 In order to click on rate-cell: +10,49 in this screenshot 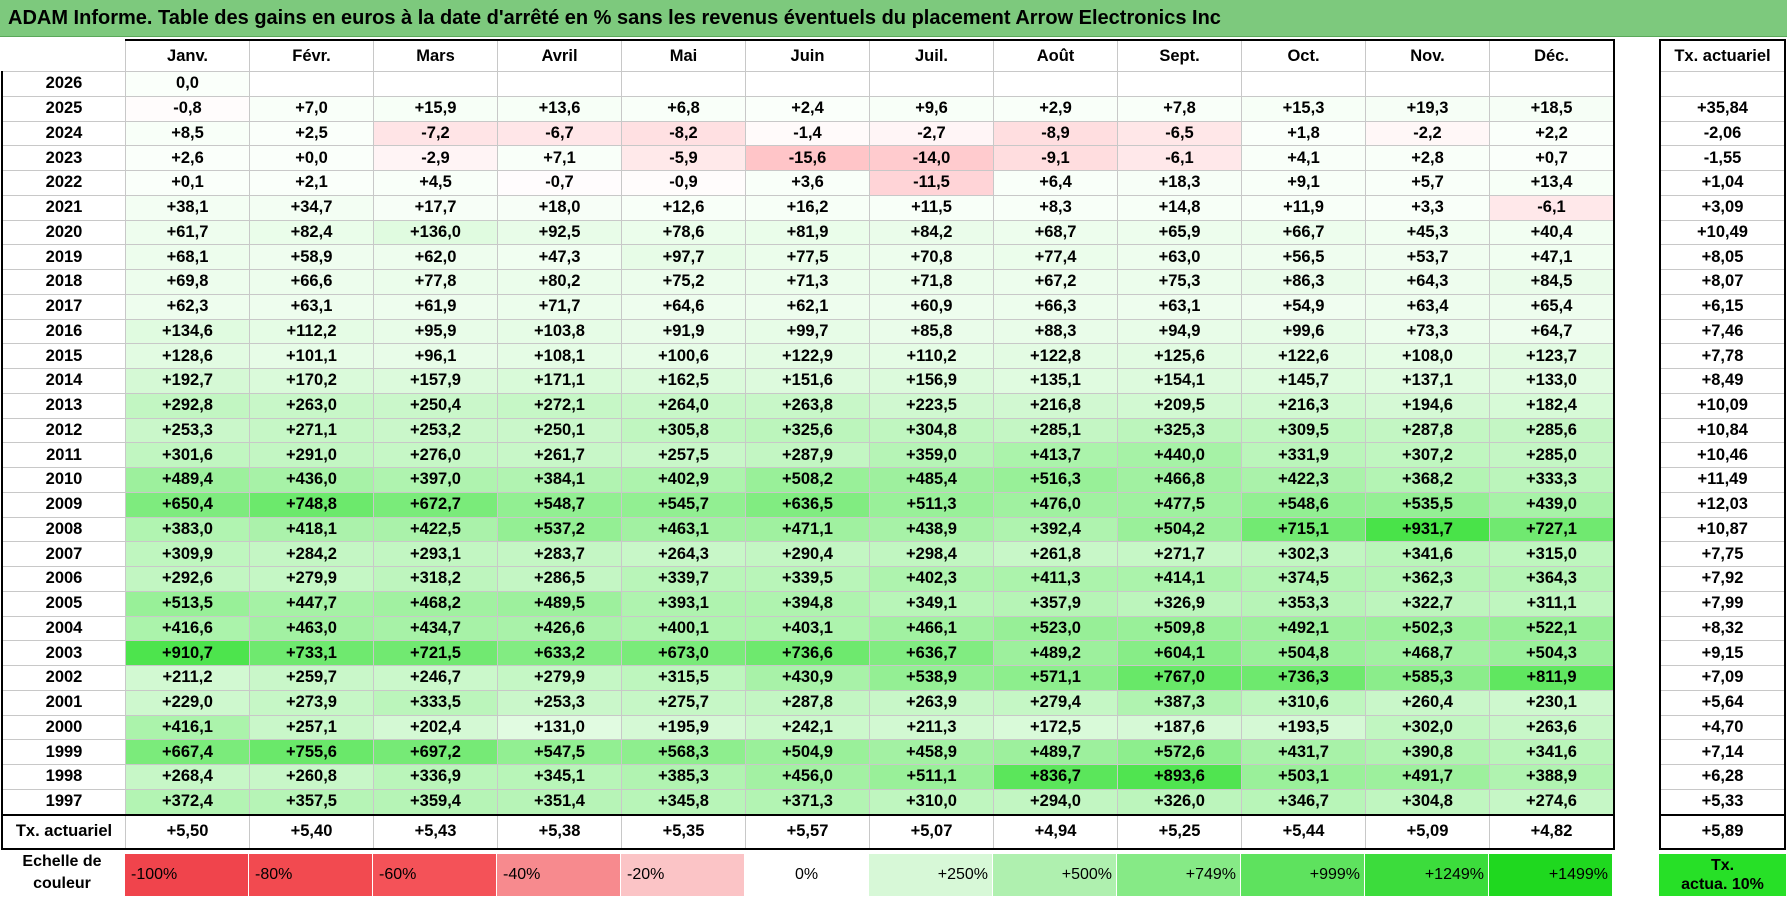, I will do `click(1722, 232)`.